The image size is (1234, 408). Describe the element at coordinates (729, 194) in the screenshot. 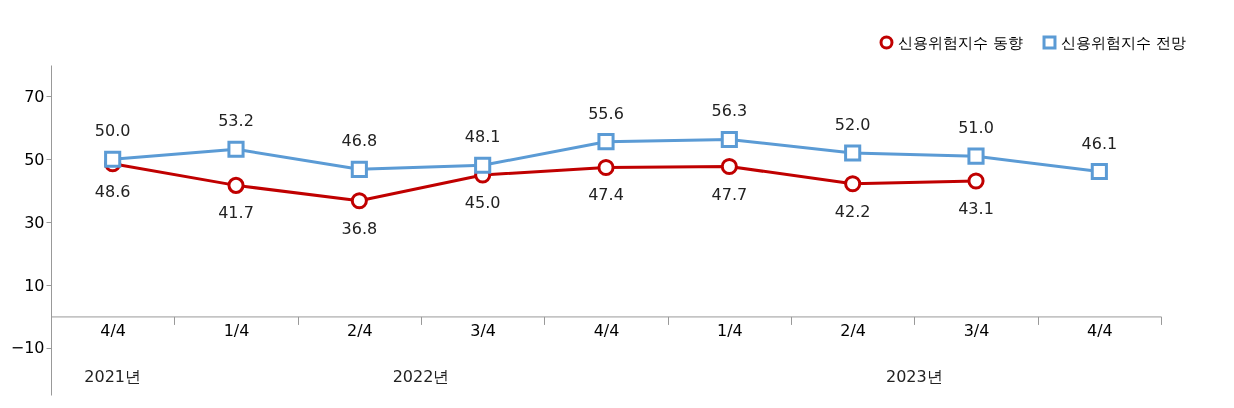

I see `data-label: 47.7` at that location.